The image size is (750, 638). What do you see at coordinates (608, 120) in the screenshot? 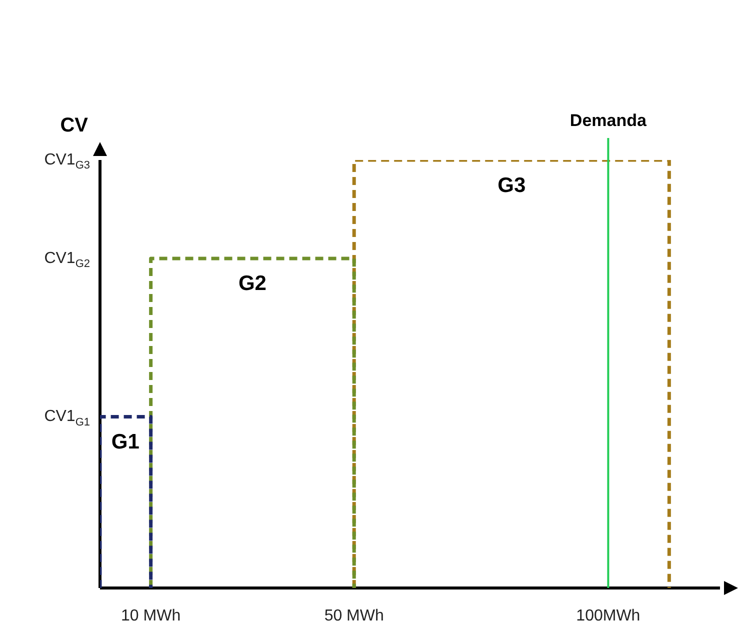
I see `ref-line-label: Demanda` at bounding box center [608, 120].